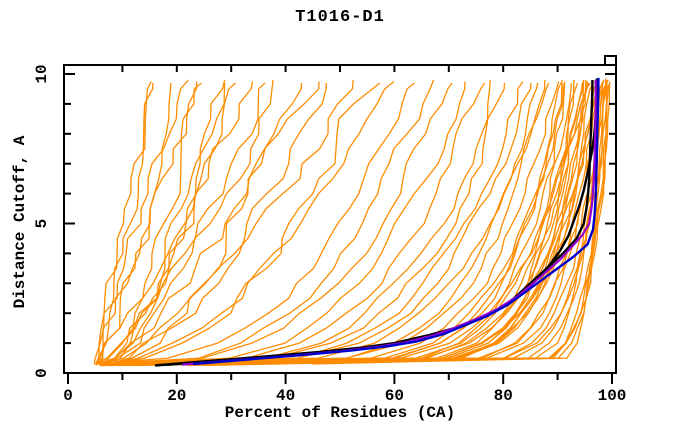  I want to click on x-tick-label: 80, so click(503, 396).